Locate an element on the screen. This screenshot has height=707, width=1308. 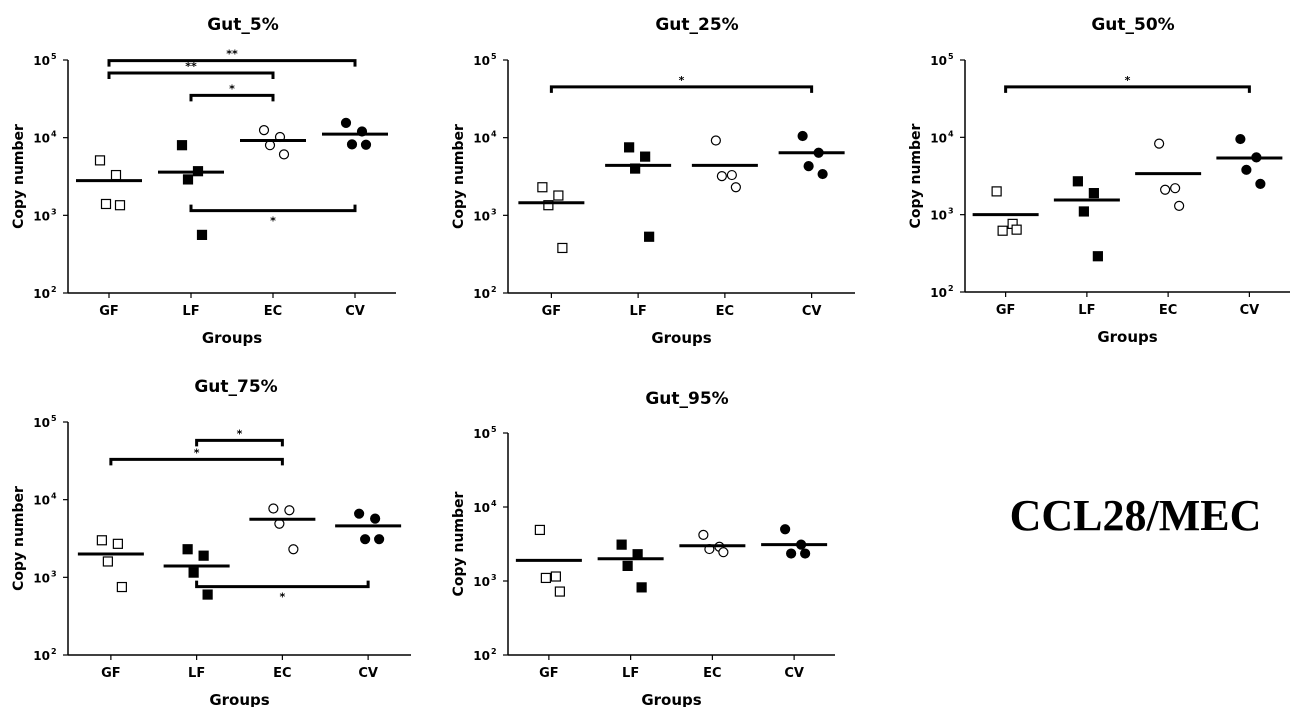
y-tick-exponent: 3 is located at coordinates (951, 211).